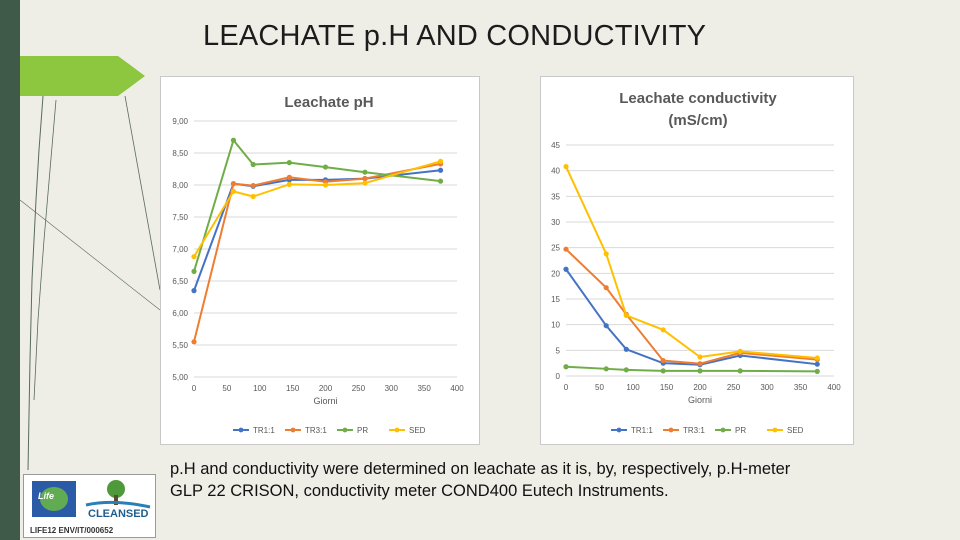 The height and width of the screenshot is (540, 960). What do you see at coordinates (91, 498) in the screenshot?
I see `logo-graphic` at bounding box center [91, 498].